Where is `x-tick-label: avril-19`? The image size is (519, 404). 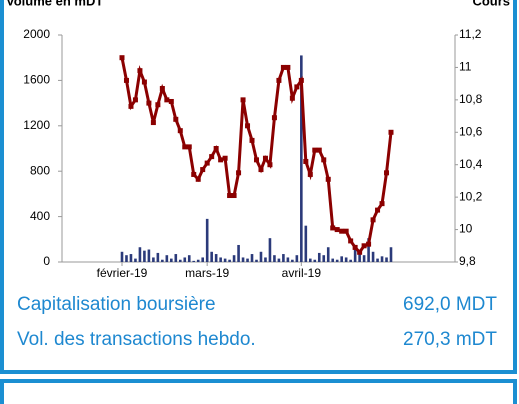 x-tick-label: avril-19 is located at coordinates (302, 273).